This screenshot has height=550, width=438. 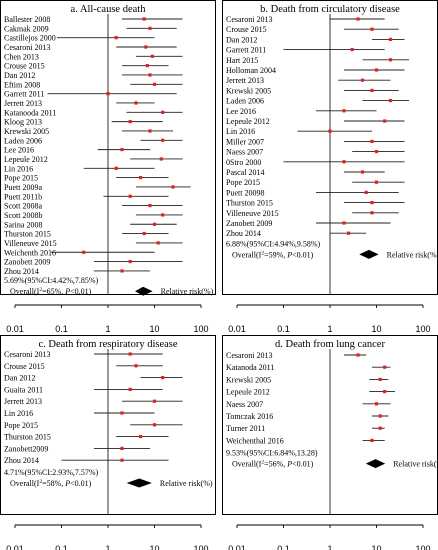 What do you see at coordinates (51, 280) in the screenshot?
I see `summary-text: 5.69%(95%CI:4.42%,7.85%)` at bounding box center [51, 280].